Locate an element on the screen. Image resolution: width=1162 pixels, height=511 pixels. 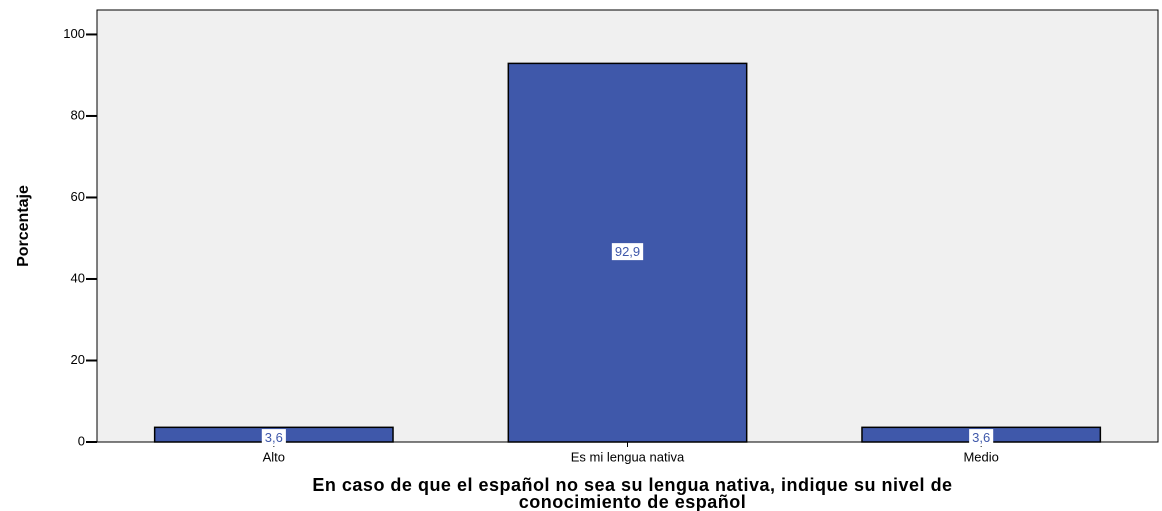
value-label: 92,9 is located at coordinates (627, 251).